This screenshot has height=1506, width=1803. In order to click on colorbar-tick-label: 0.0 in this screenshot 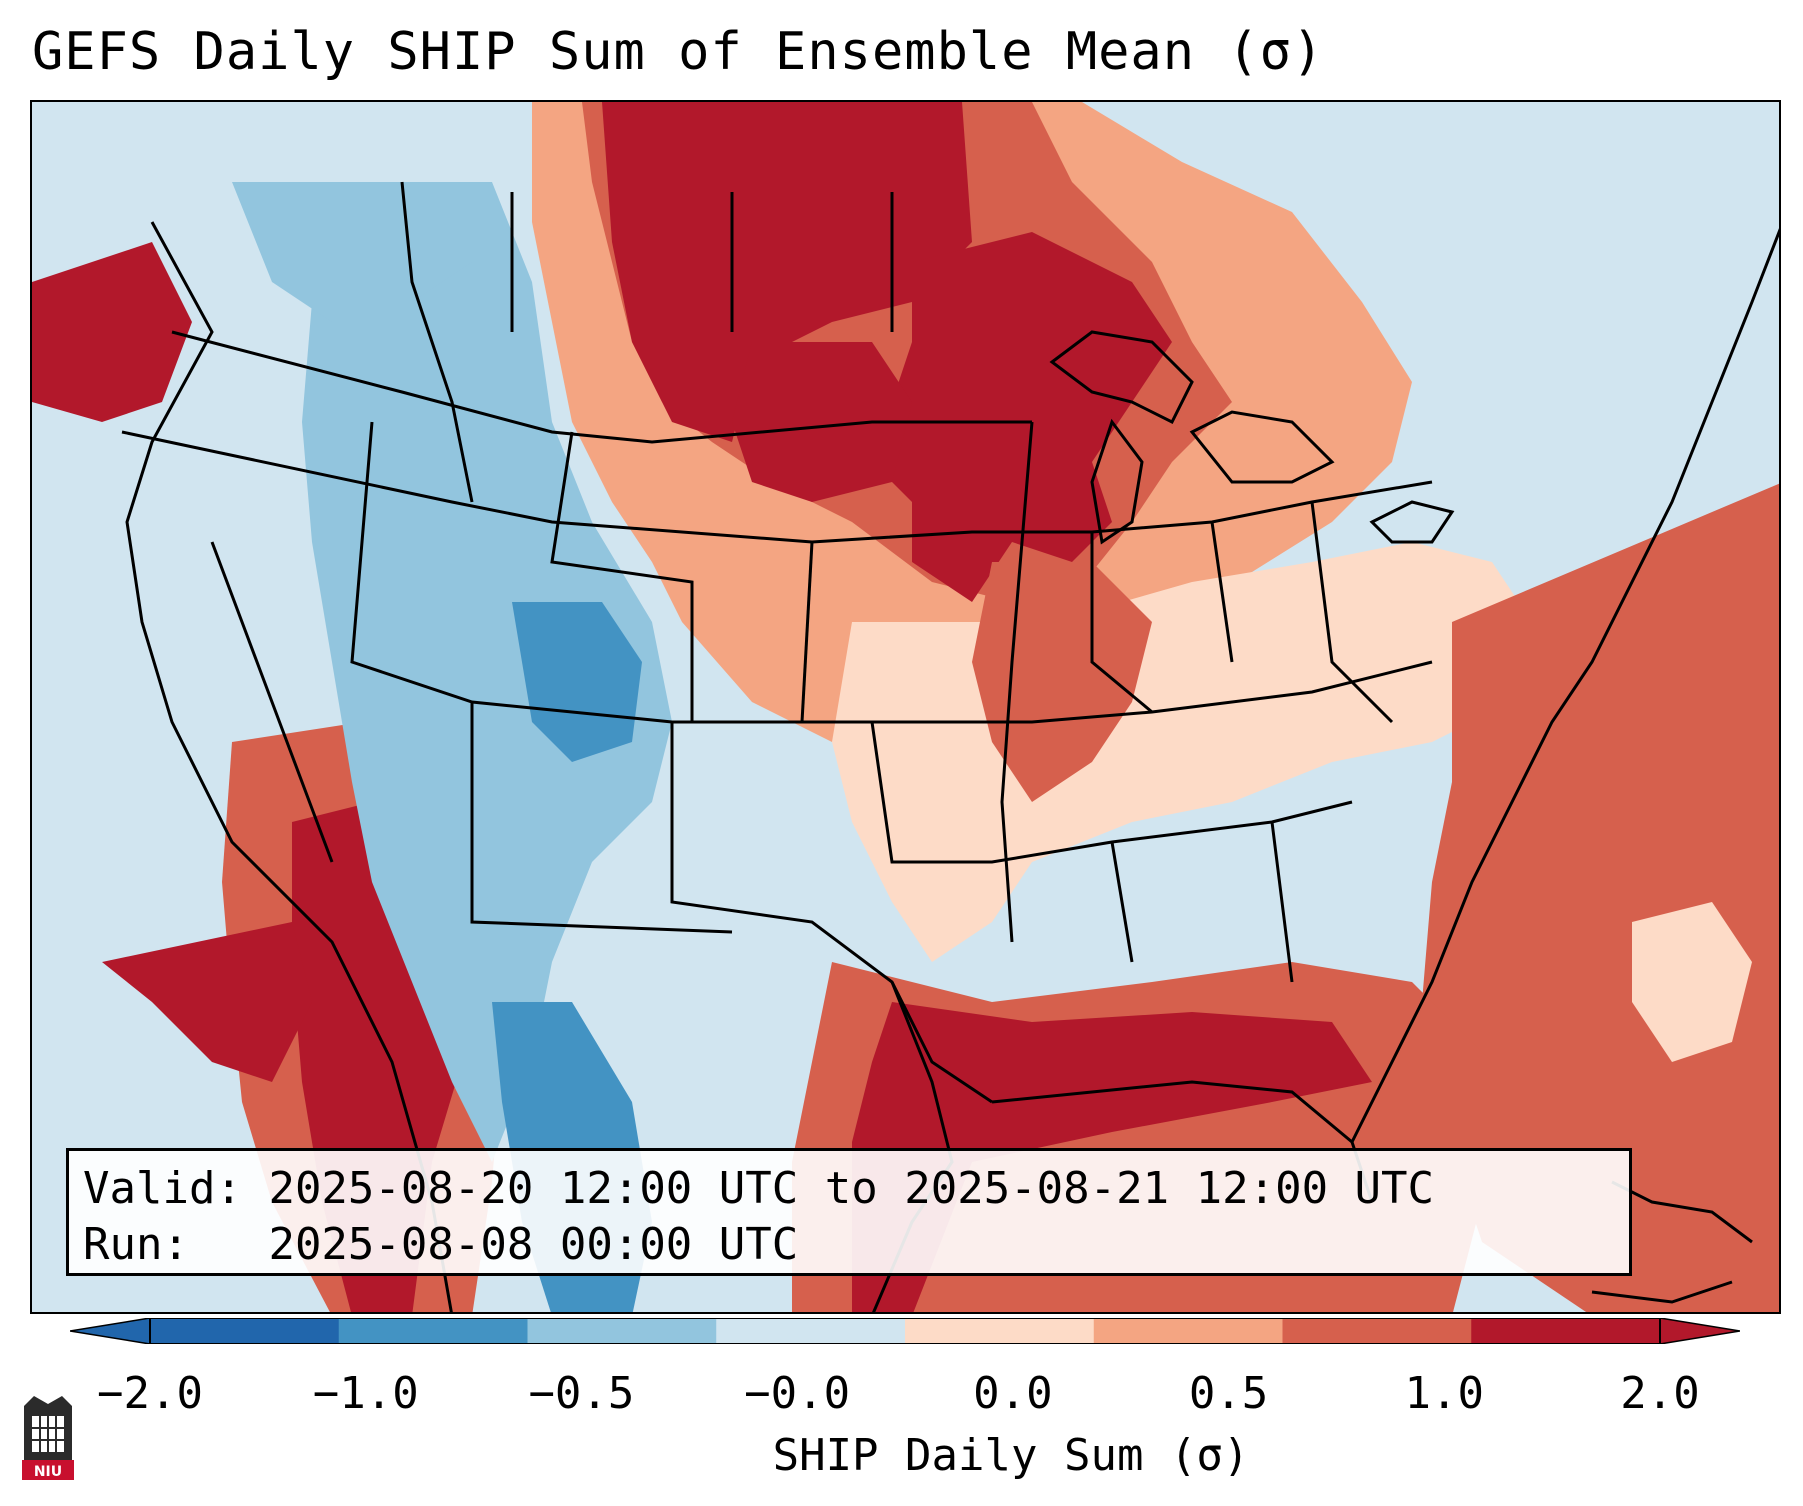, I will do `click(1013, 1393)`.